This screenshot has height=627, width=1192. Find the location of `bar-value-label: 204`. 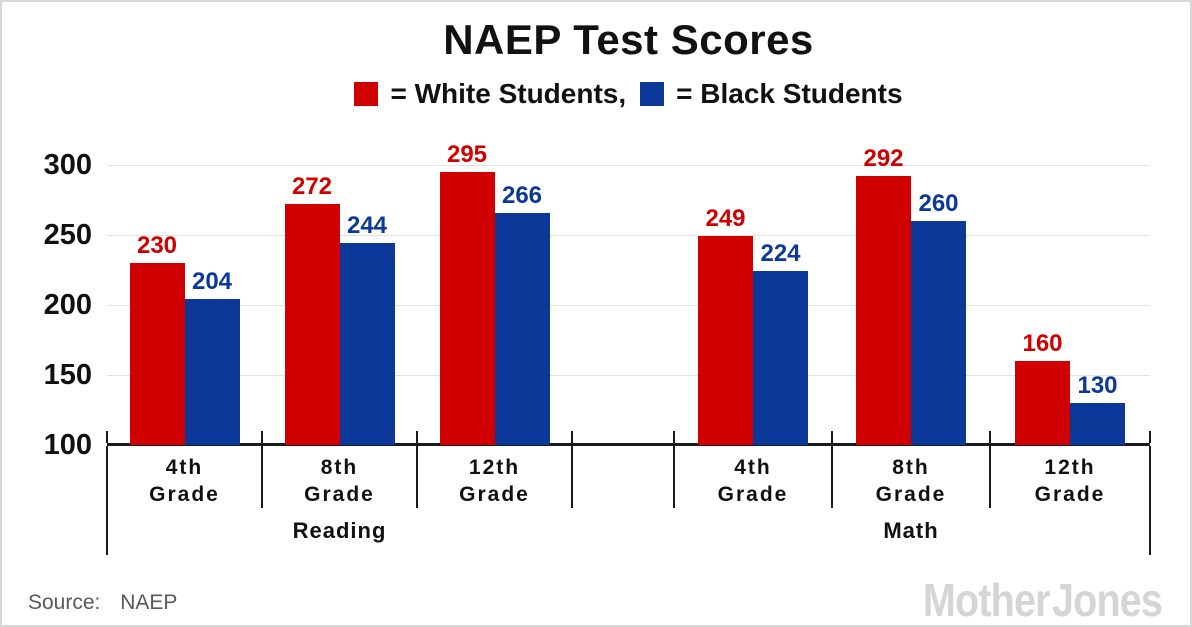

bar-value-label: 204 is located at coordinates (212, 282).